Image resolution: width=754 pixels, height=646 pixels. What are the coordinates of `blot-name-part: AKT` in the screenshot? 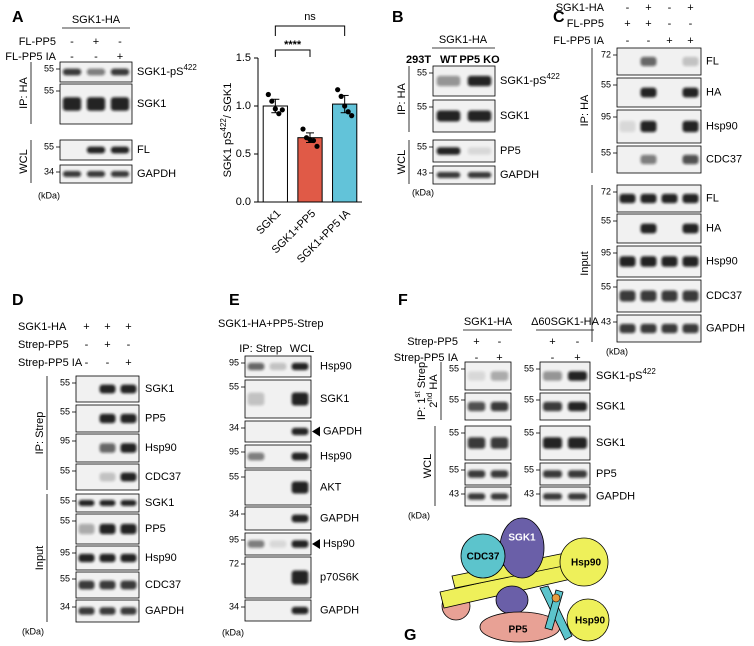 It's located at (331, 487).